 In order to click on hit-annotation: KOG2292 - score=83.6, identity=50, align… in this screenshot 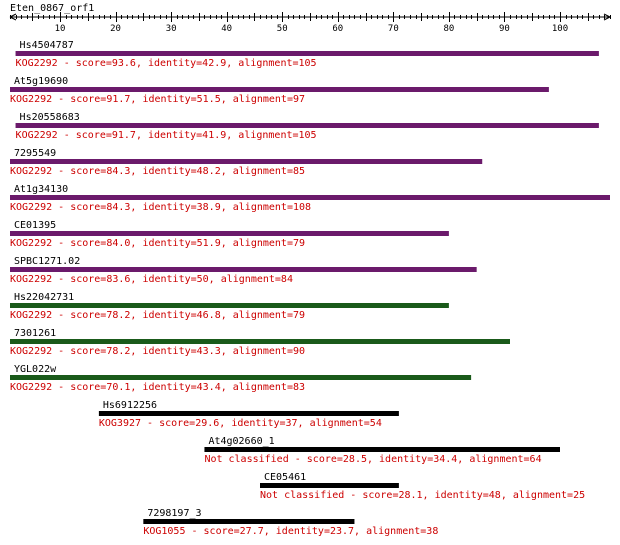, I will do `click(151, 279)`.